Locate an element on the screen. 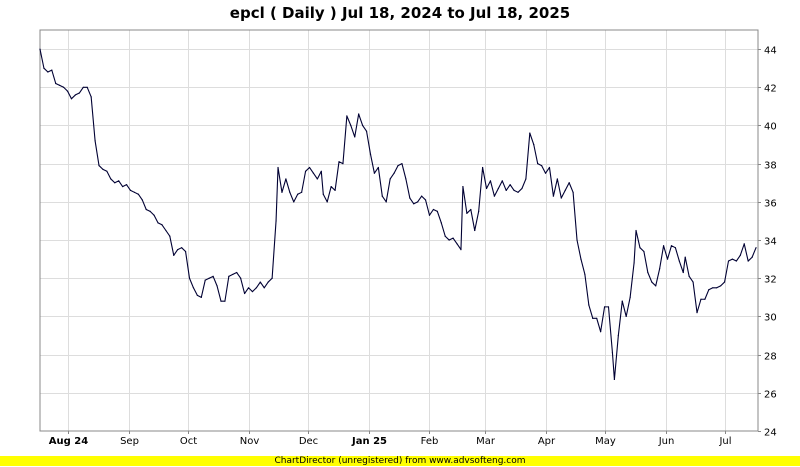 The image size is (800, 467). x-tick-label: Apr is located at coordinates (547, 441).